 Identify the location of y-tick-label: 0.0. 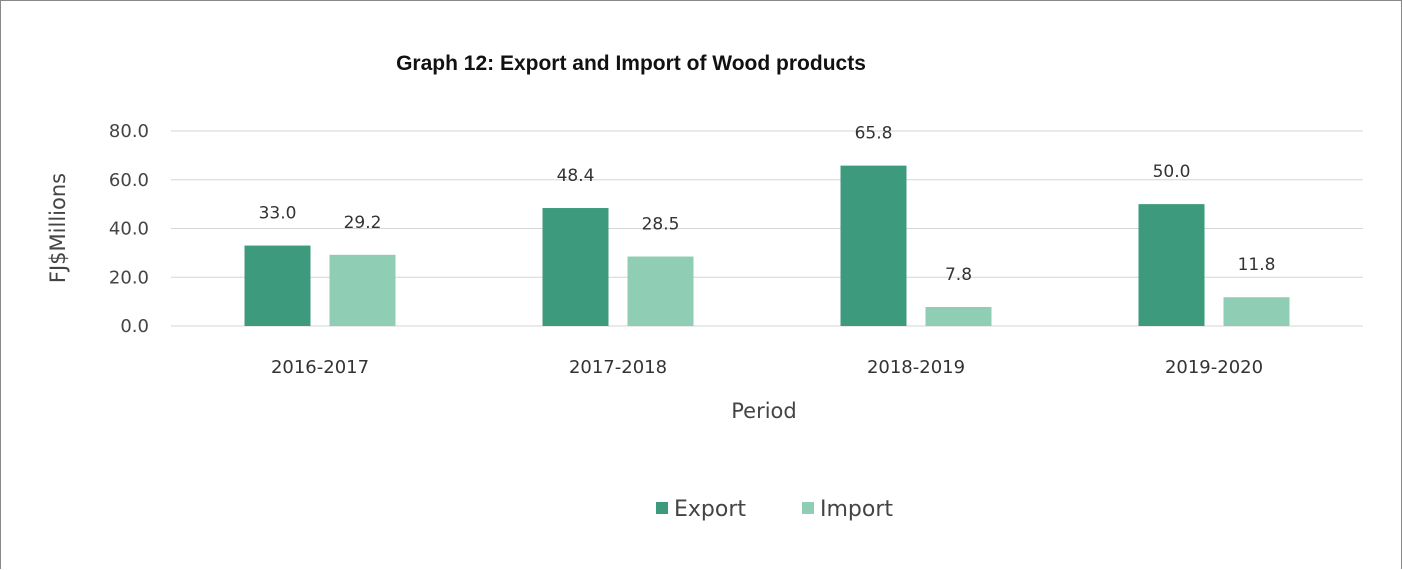
(134, 326).